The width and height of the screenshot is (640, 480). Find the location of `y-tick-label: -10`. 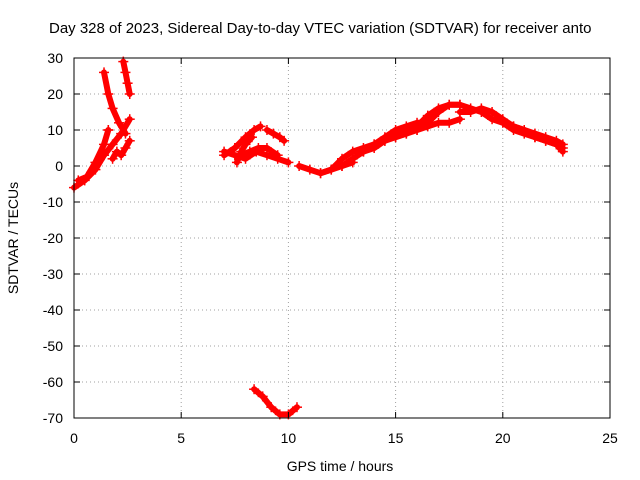

y-tick-label: -10 is located at coordinates (53, 202).